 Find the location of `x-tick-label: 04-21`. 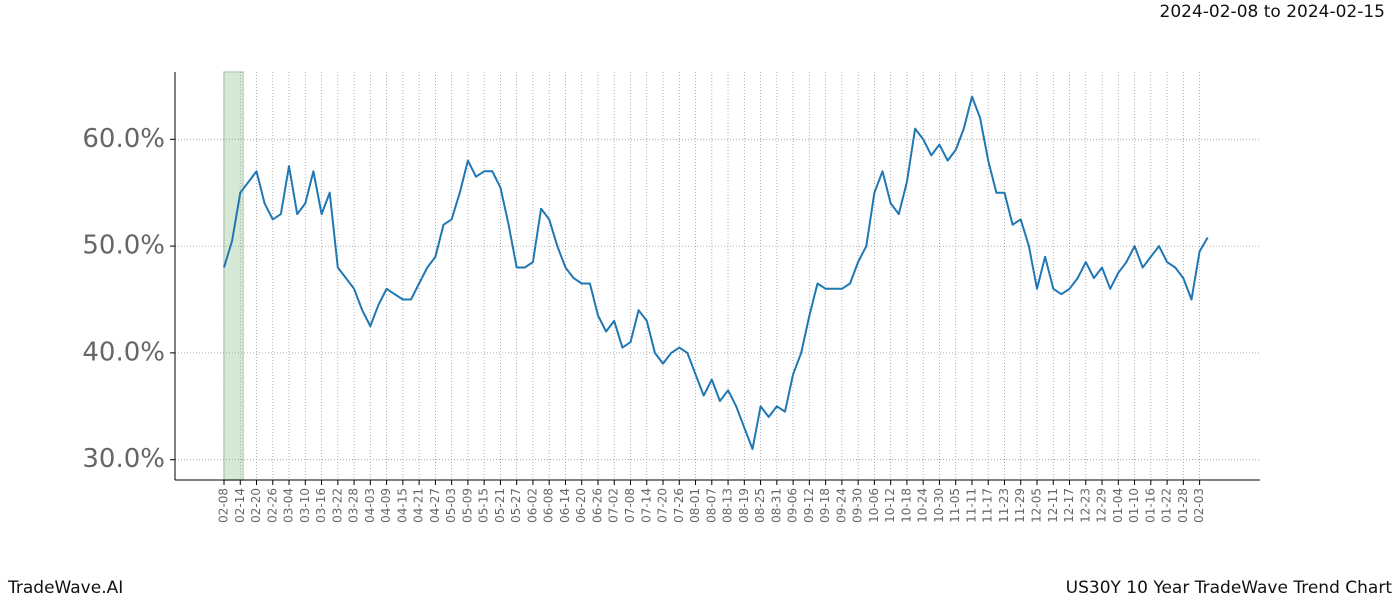

x-tick-label: 04-21 is located at coordinates (419, 505).